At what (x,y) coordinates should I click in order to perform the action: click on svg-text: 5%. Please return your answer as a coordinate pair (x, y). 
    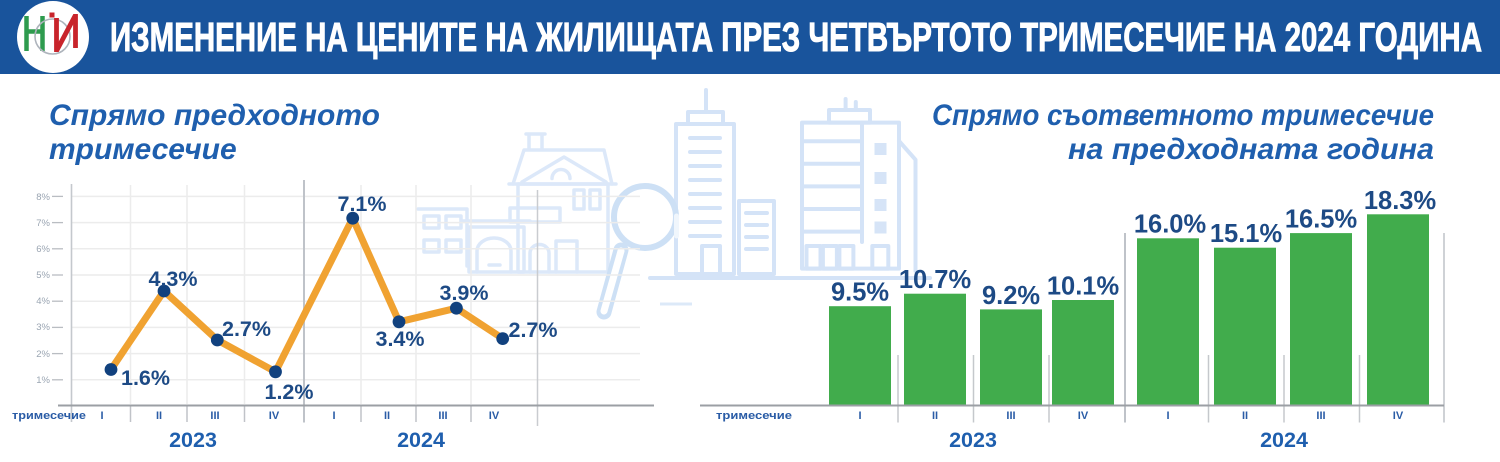
    Looking at the image, I should click on (43, 275).